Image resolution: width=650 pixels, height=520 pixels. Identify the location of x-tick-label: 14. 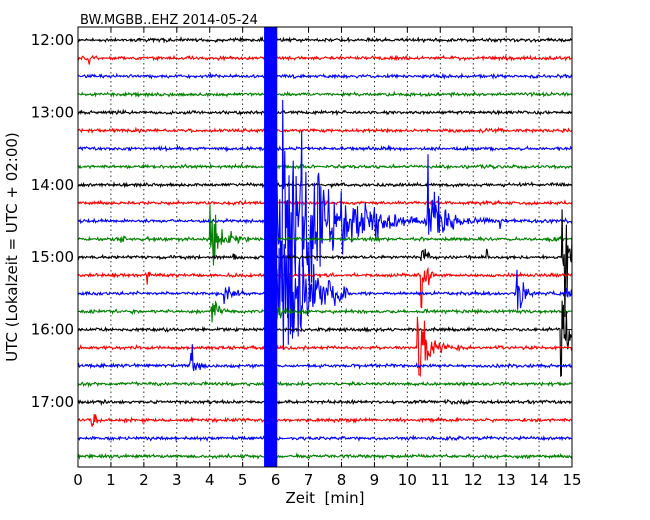
(539, 480).